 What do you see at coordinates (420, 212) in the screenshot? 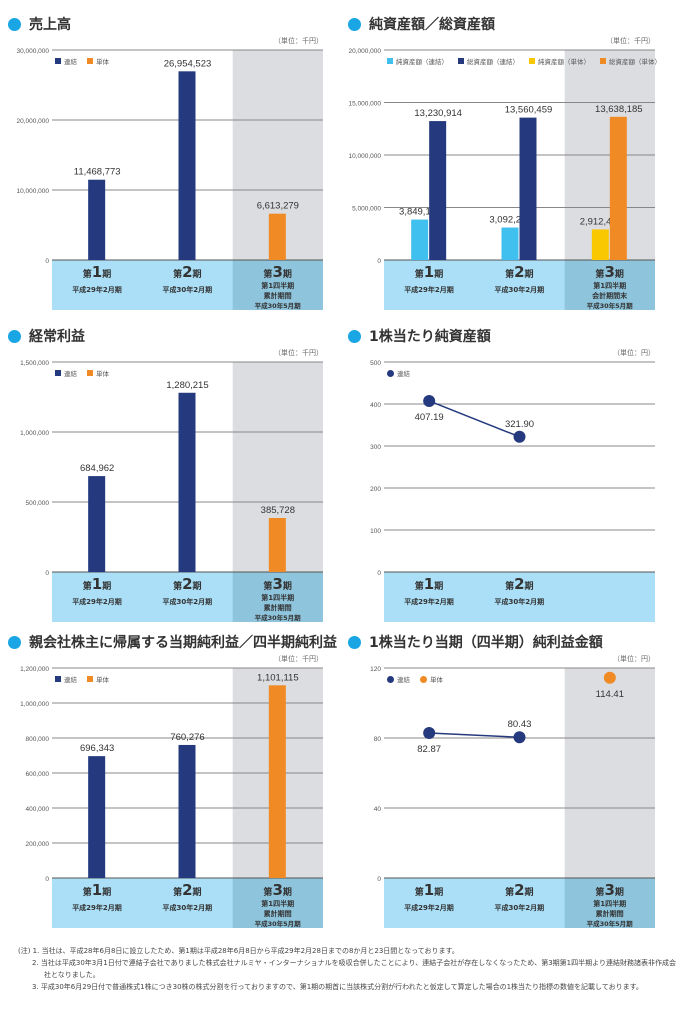
I see `bar-value-label: 3,849,135` at bounding box center [420, 212].